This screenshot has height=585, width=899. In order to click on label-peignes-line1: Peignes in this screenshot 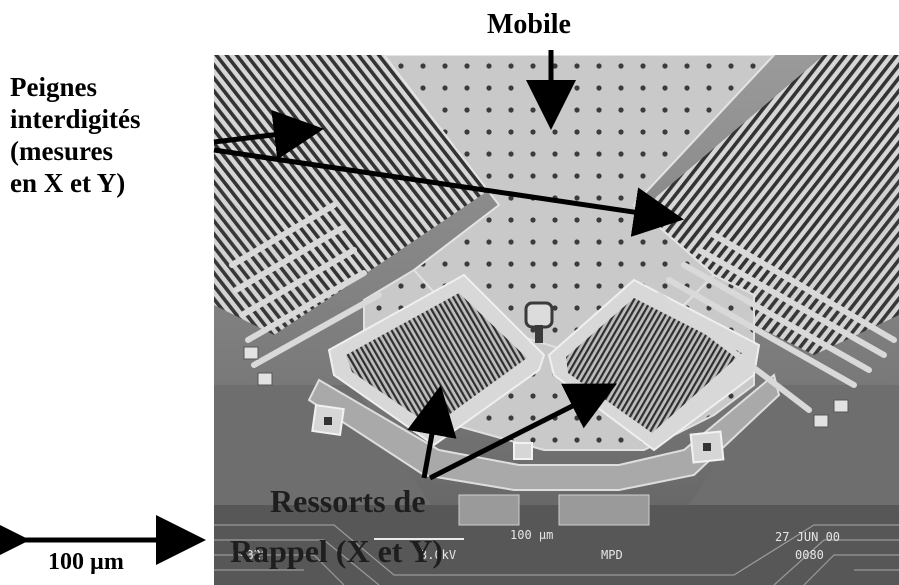, I will do `click(53, 87)`.